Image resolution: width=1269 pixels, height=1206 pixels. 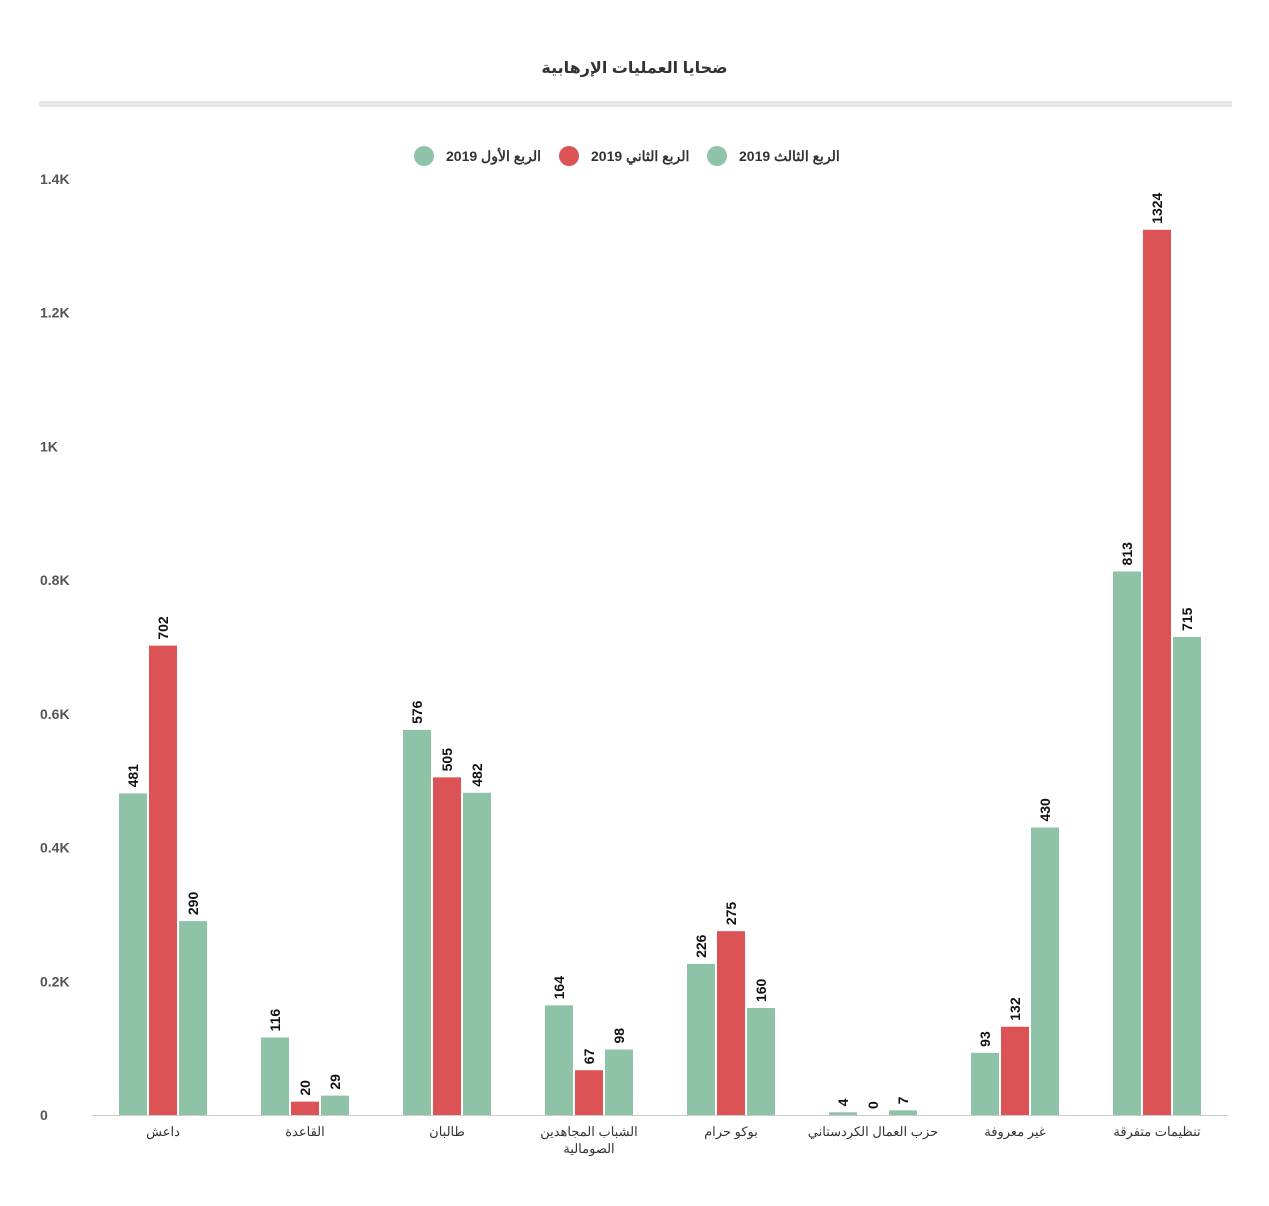 I want to click on data-label: 164, so click(x=559, y=988).